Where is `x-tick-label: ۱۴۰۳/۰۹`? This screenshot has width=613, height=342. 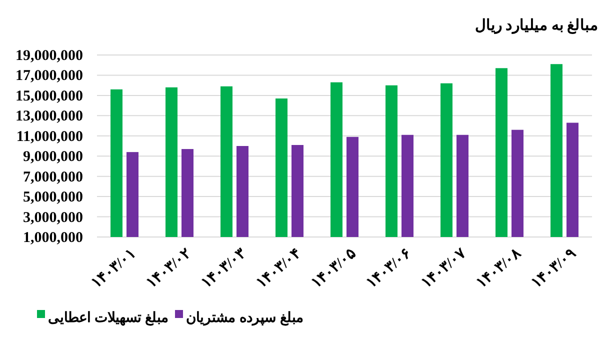 x-tick-label: ۱۴۰۳/۰۹ is located at coordinates (554, 269).